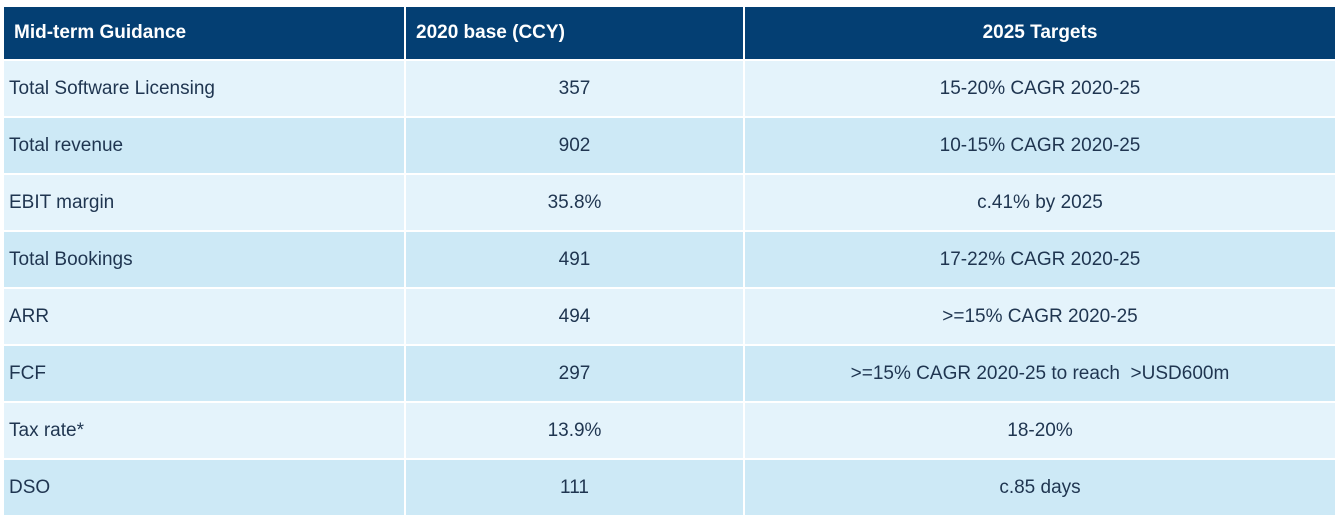 The height and width of the screenshot is (523, 1337). I want to click on row-target-value: 15-20% CAGR 2020-25, so click(1040, 88).